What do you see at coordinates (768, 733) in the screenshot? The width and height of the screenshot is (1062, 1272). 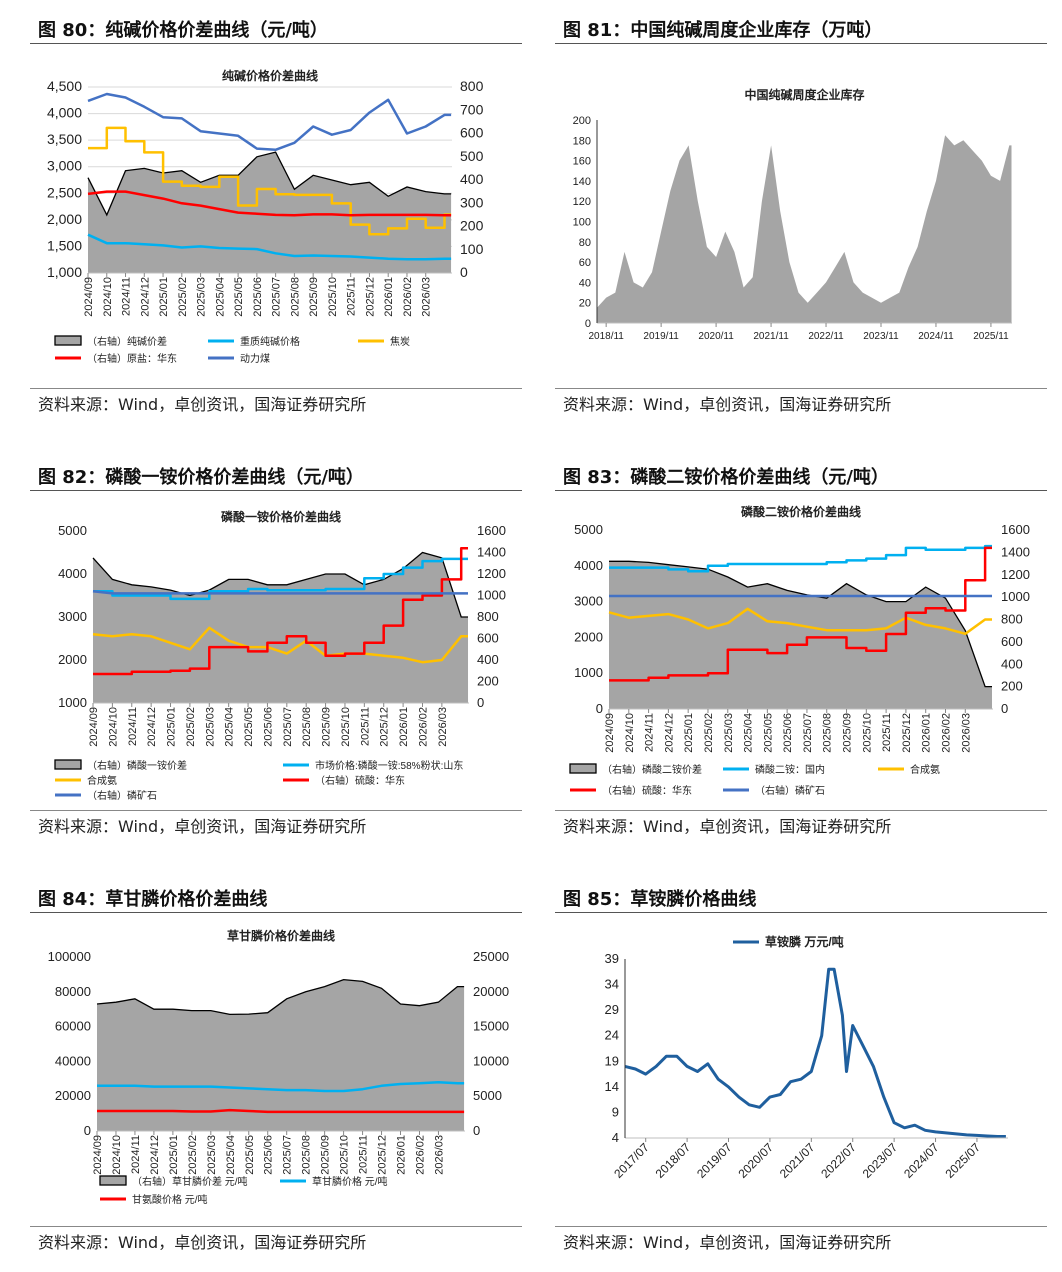 I see `x-tick-label: 2025/05` at bounding box center [768, 733].